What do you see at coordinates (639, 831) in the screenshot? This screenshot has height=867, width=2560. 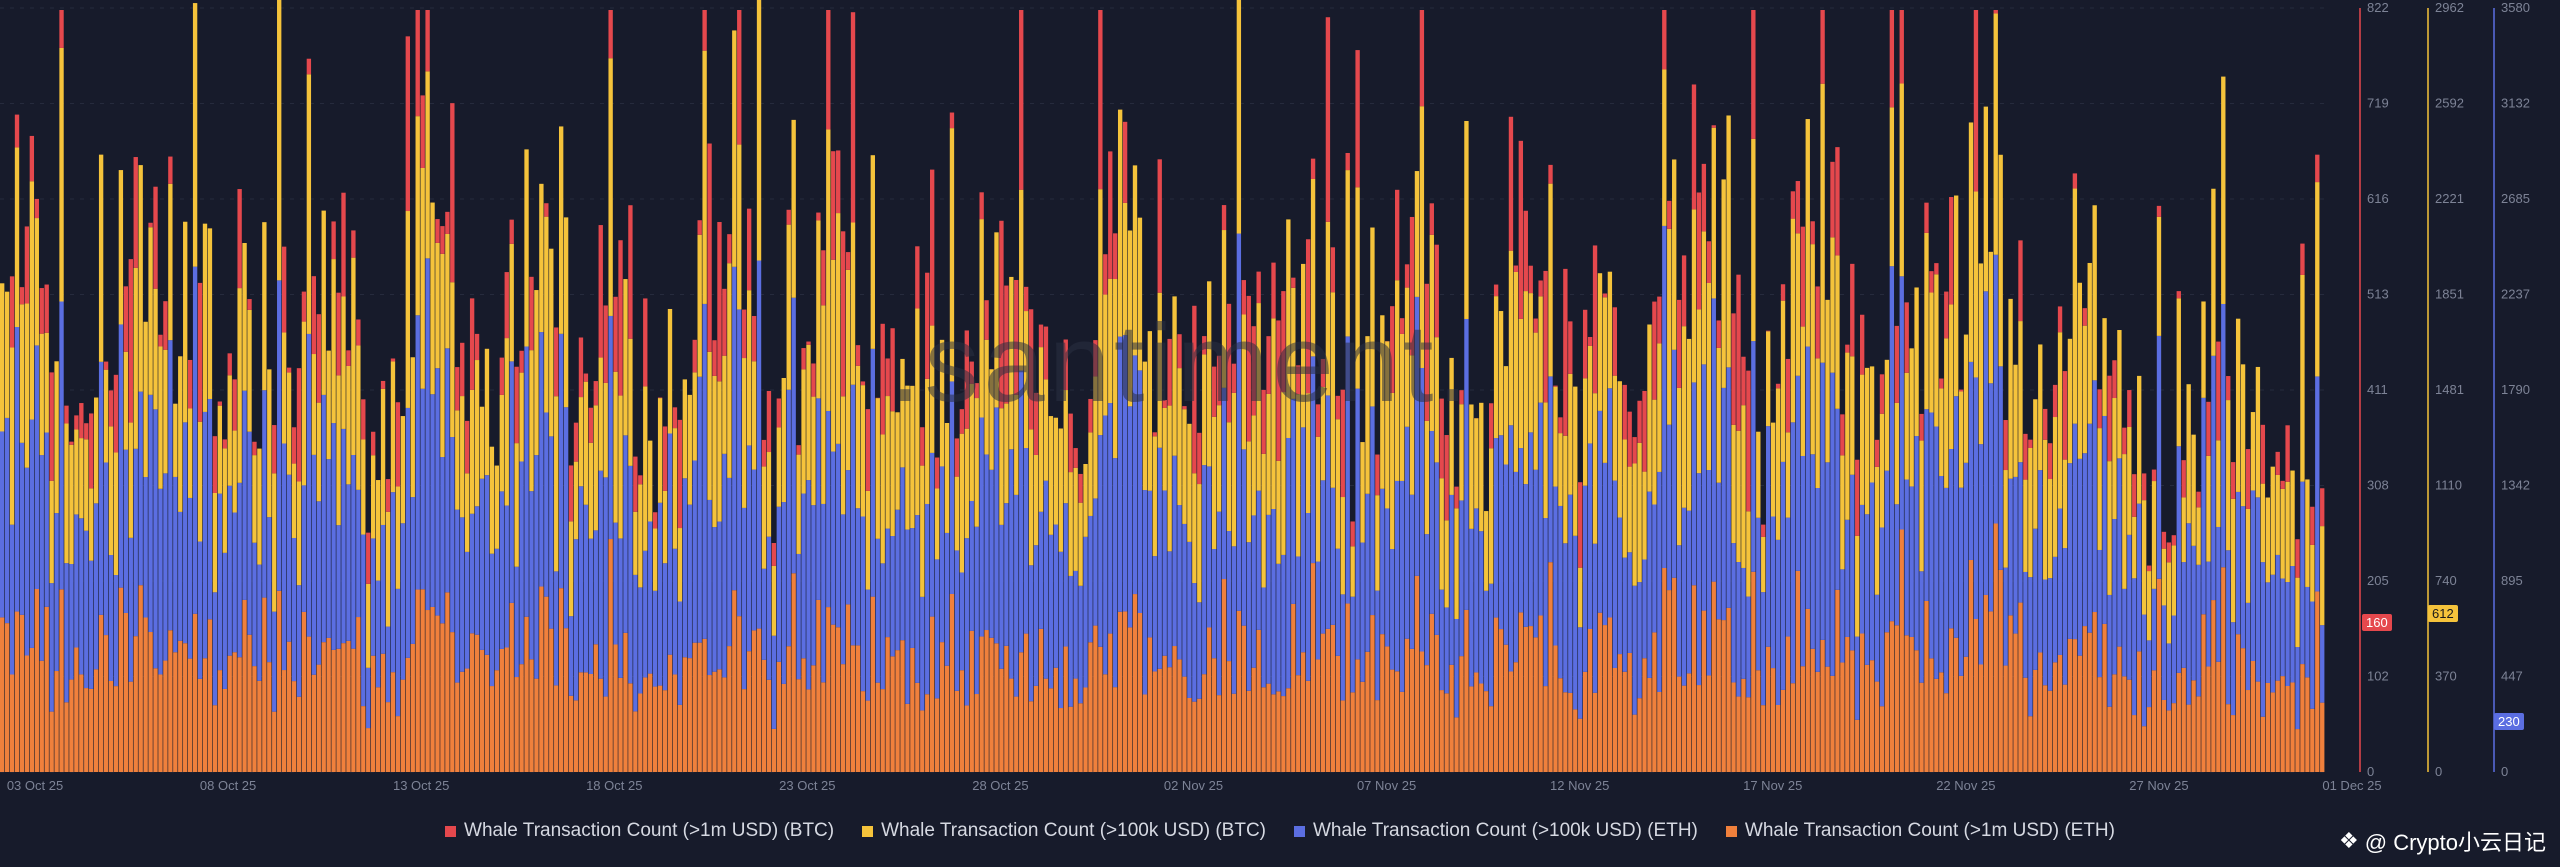 I see `legend-item-btc-1m: Whale Transaction Count (>1m USD) (BTC)` at bounding box center [639, 831].